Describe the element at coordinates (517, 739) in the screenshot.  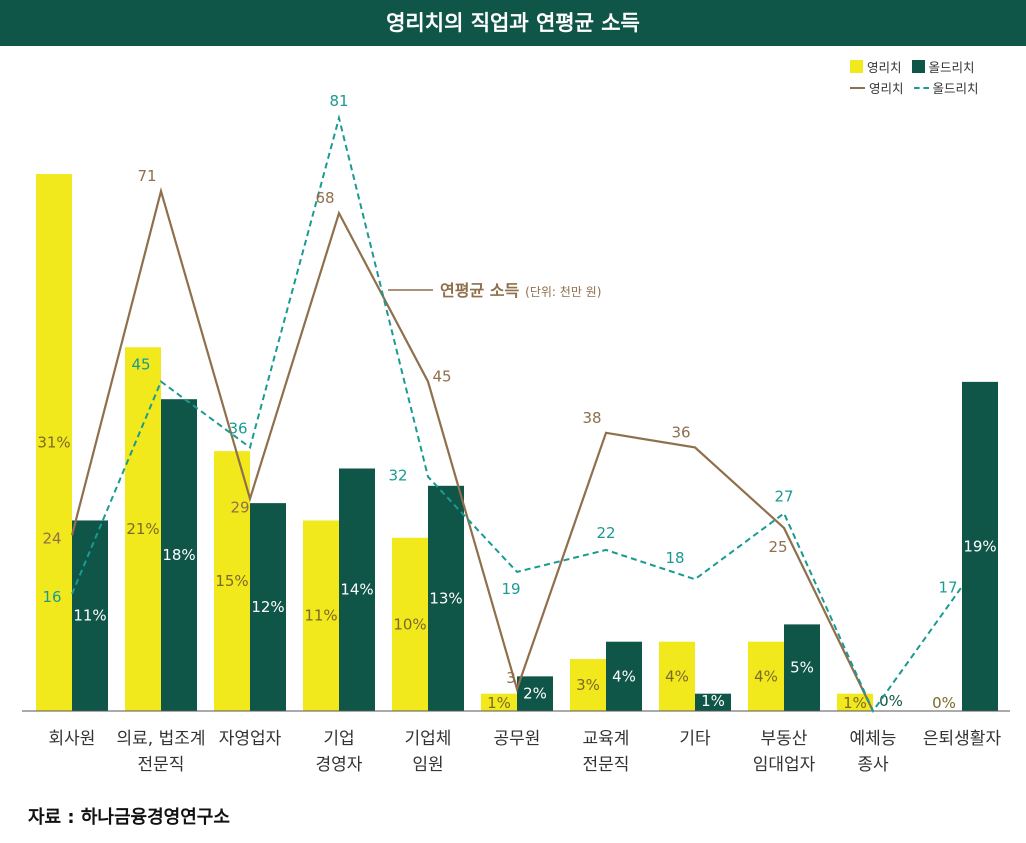
I see `category-label-5-0: 공무원` at that location.